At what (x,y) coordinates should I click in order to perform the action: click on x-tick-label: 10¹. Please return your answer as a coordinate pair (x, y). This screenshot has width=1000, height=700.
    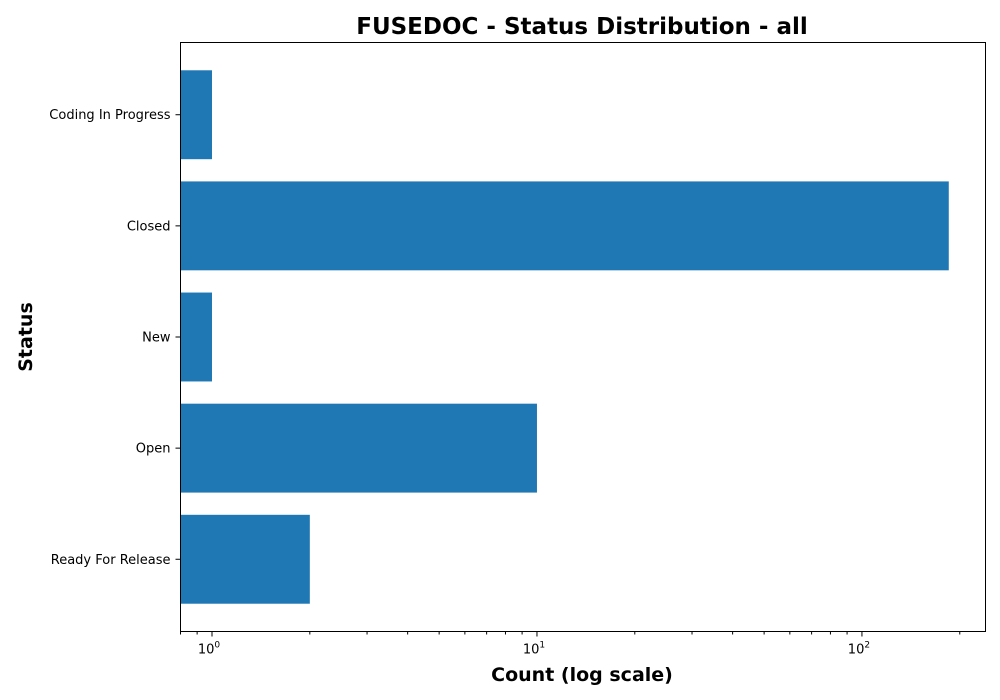
    Looking at the image, I should click on (534, 649).